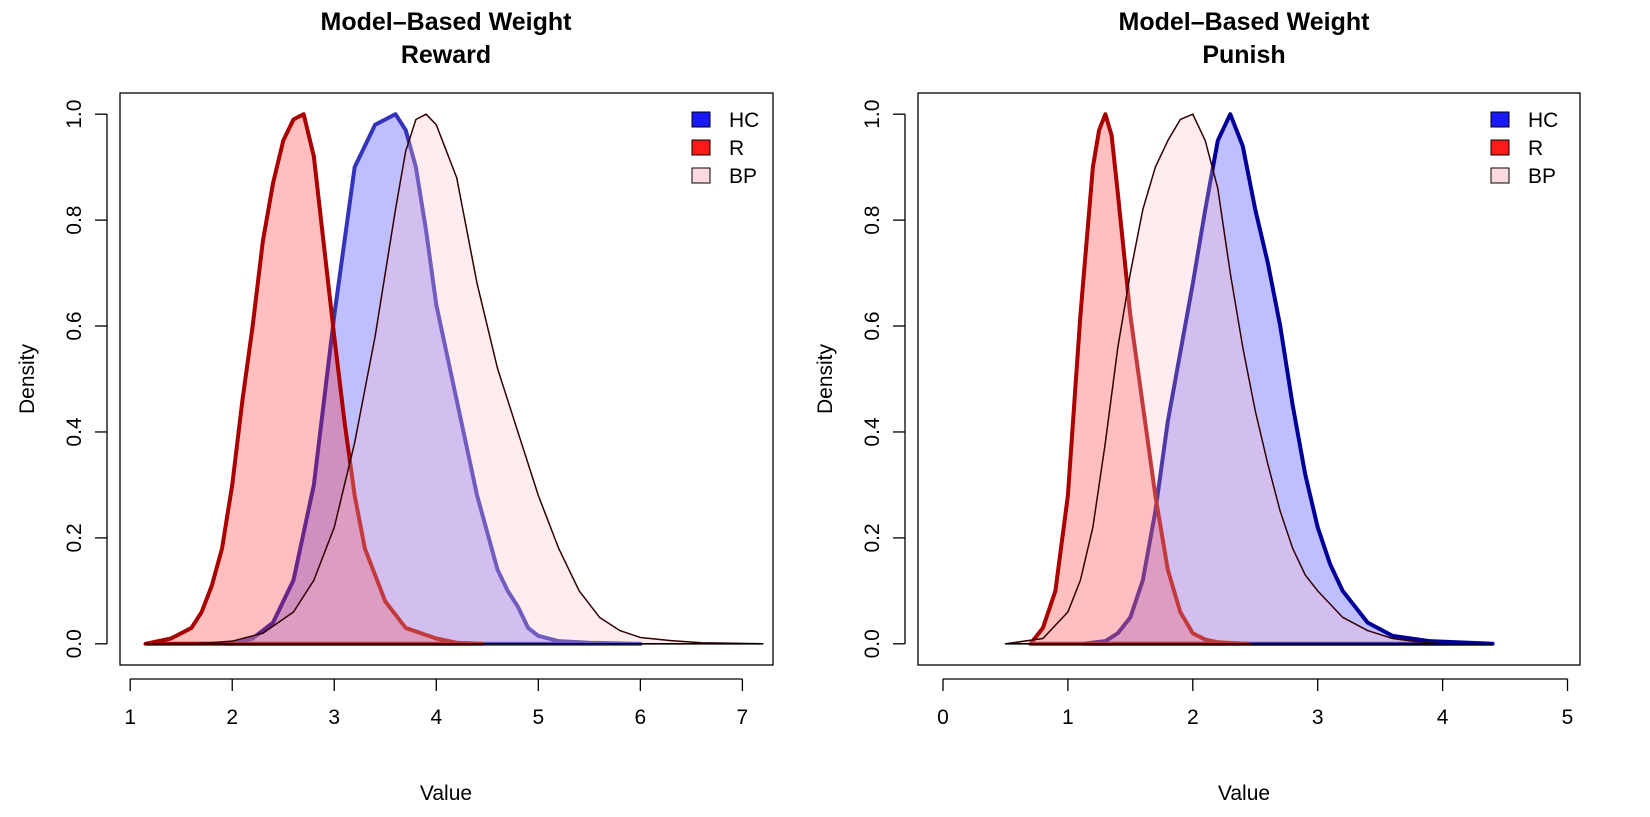  I want to click on chart-subtitle: Reward, so click(446, 55).